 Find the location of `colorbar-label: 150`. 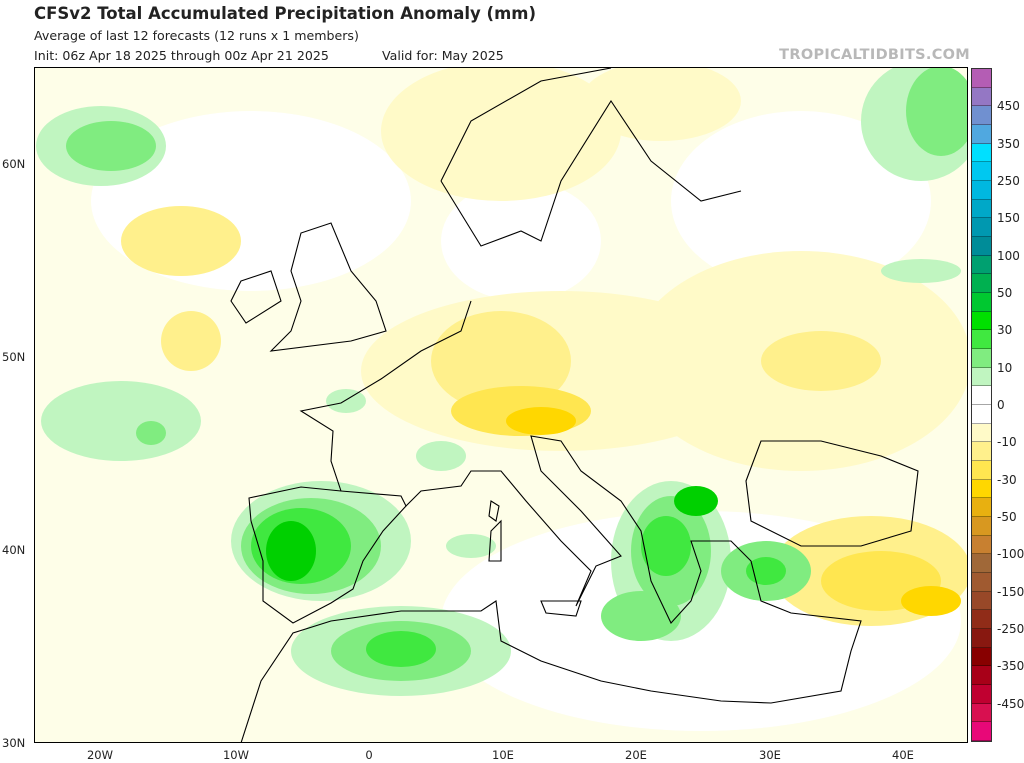

colorbar-label: 150 is located at coordinates (1008, 218).